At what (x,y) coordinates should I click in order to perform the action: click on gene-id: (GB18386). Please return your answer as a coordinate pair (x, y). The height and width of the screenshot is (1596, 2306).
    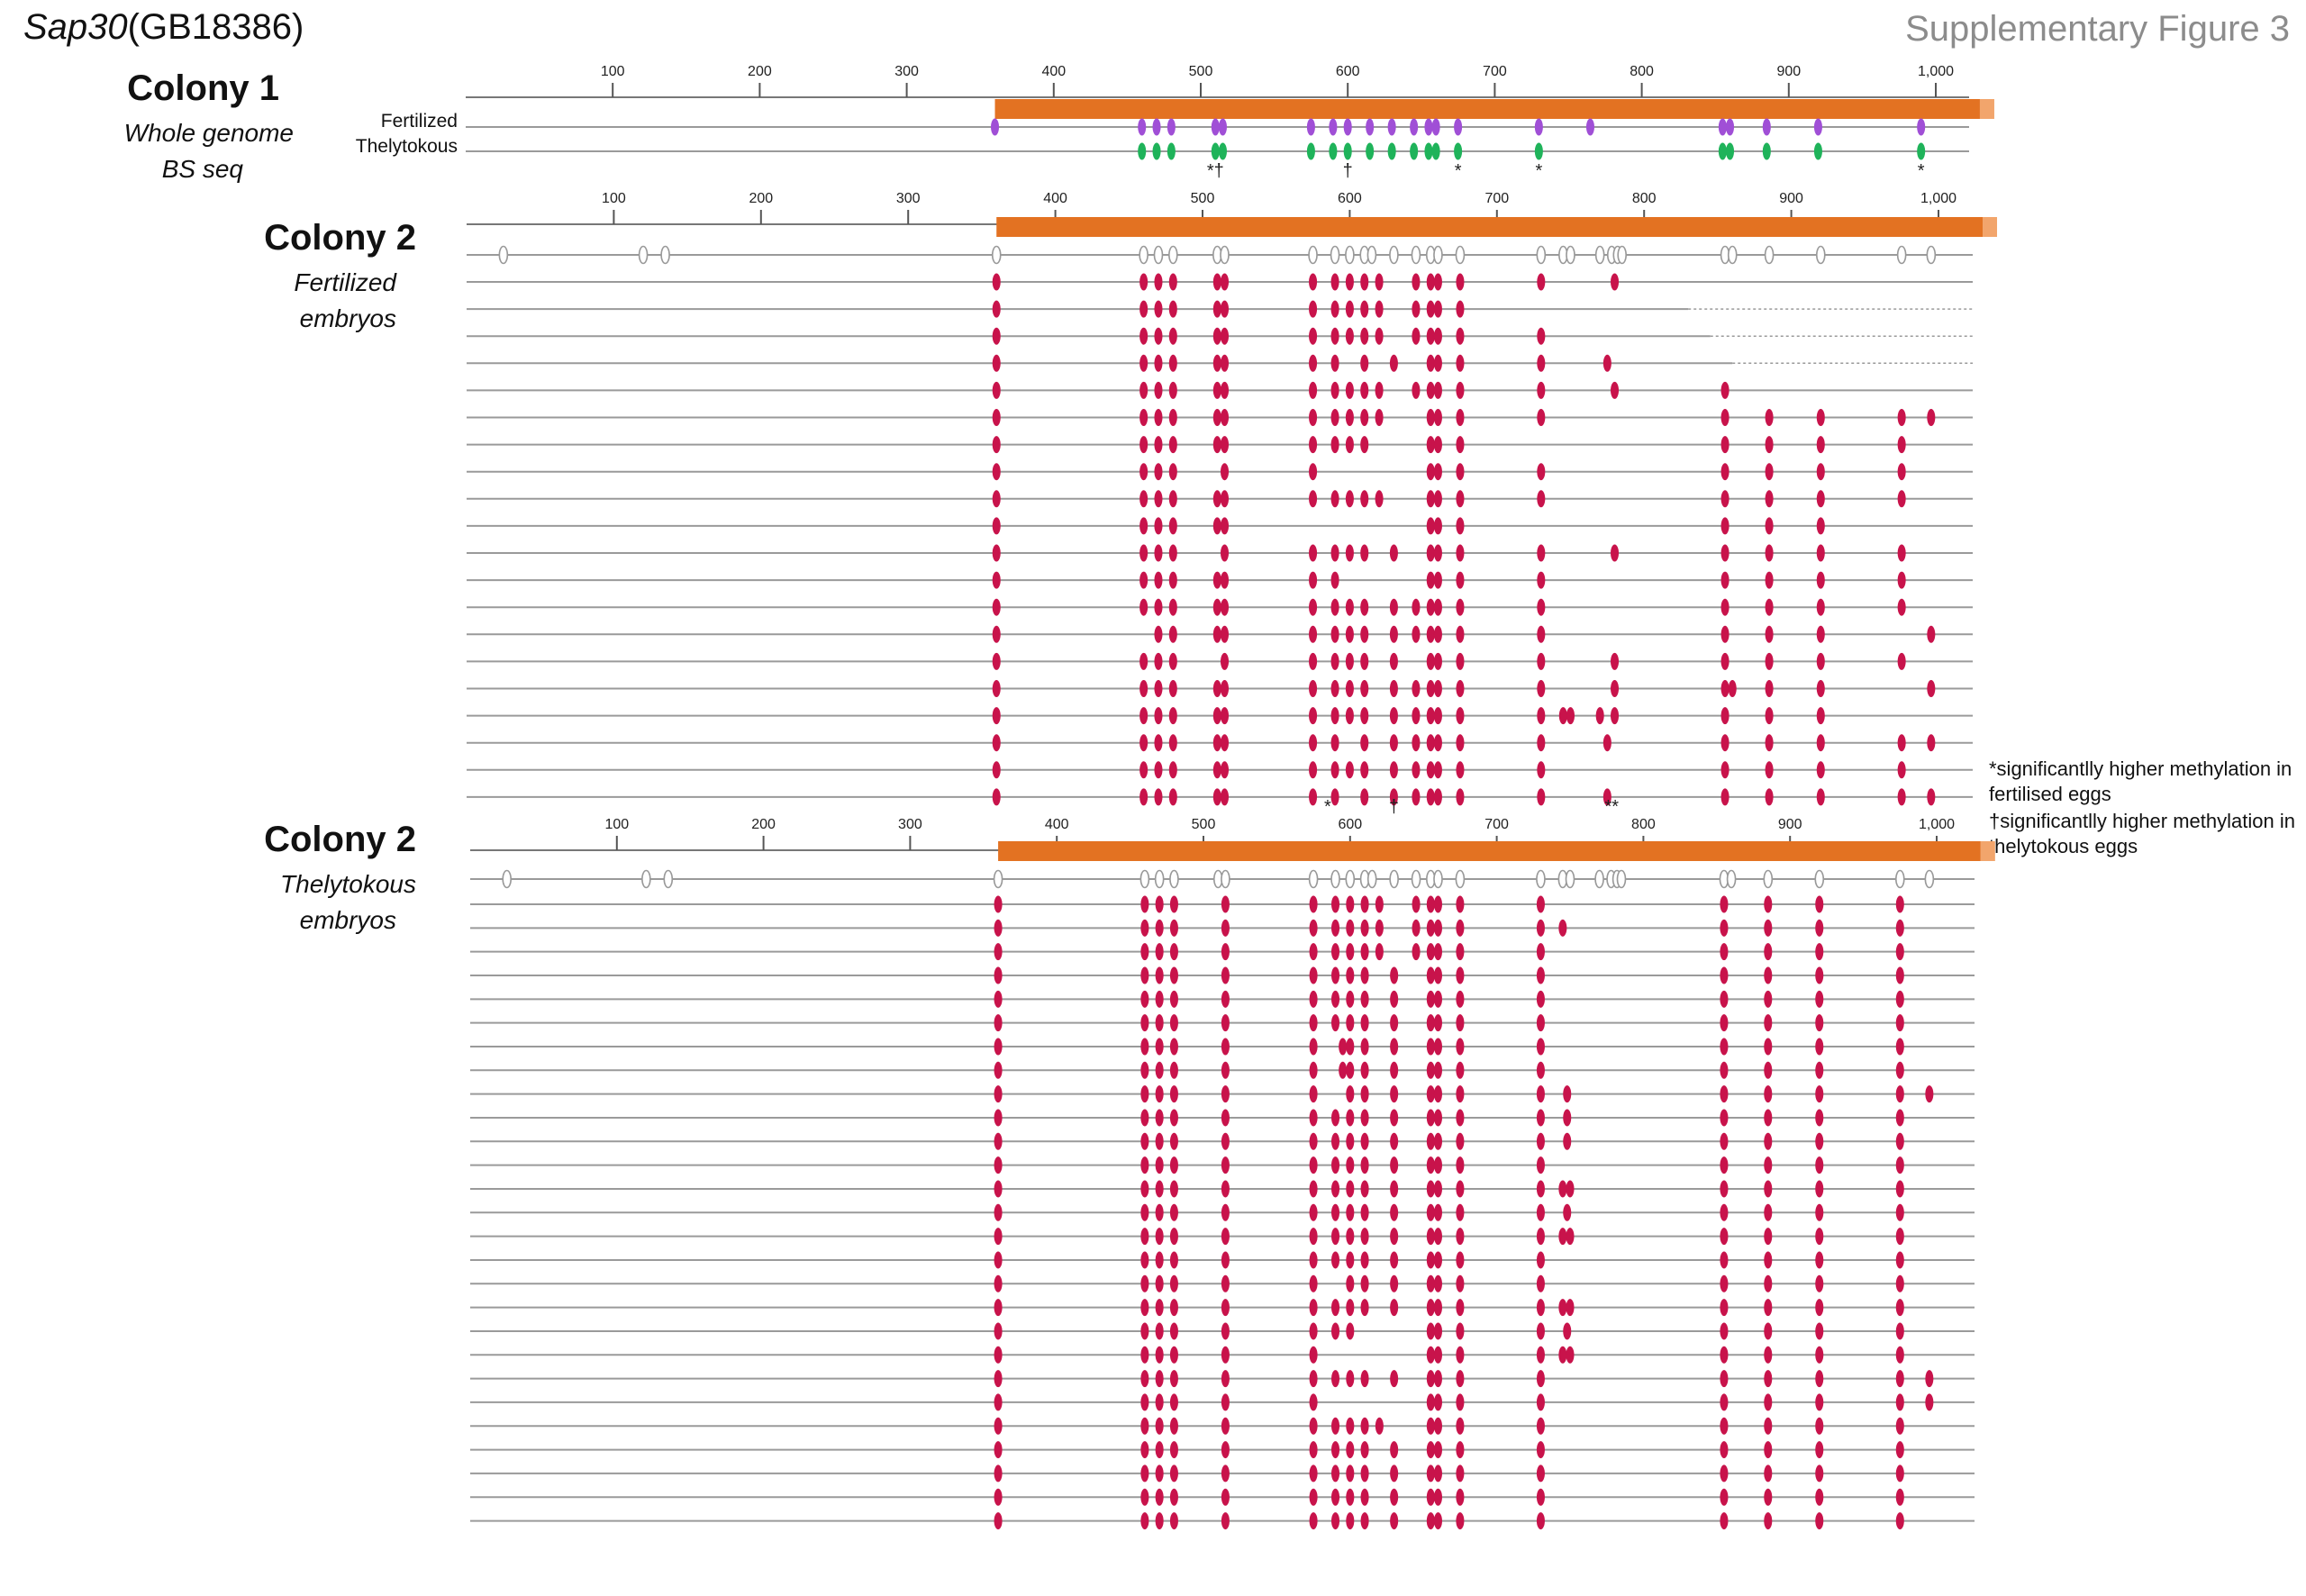
    Looking at the image, I should click on (215, 27).